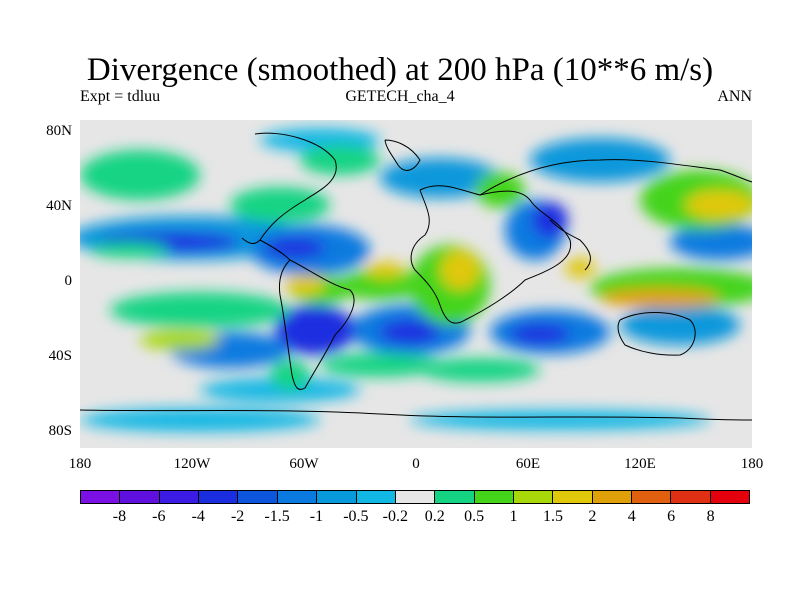  Describe the element at coordinates (474, 516) in the screenshot. I see `legend-label: 0.5` at that location.